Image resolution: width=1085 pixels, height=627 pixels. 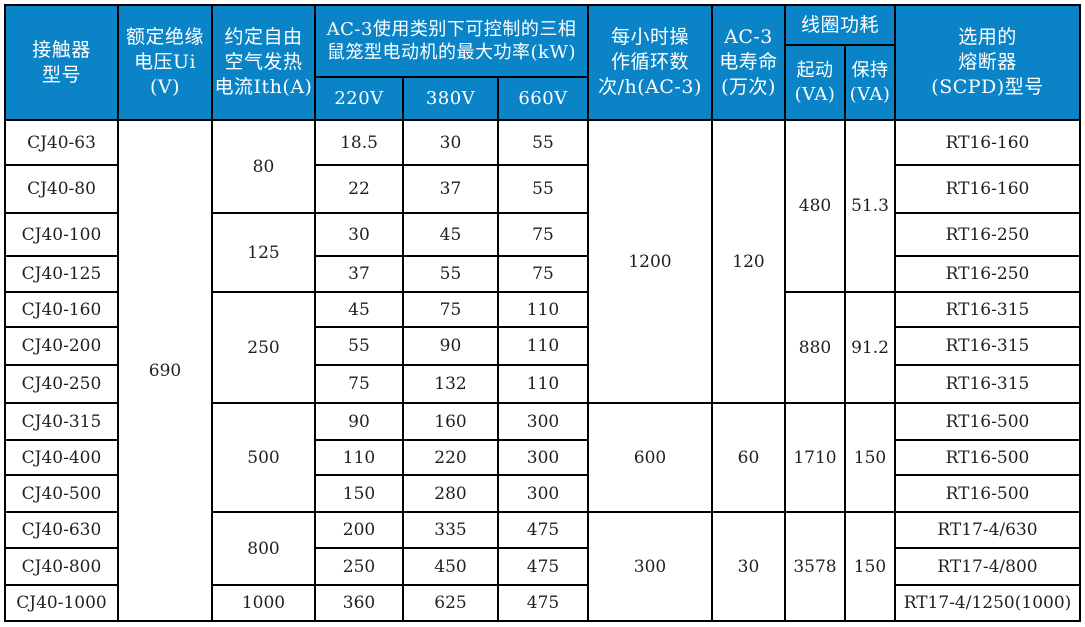 I want to click on power-380v-cell: 90, so click(x=450, y=346).